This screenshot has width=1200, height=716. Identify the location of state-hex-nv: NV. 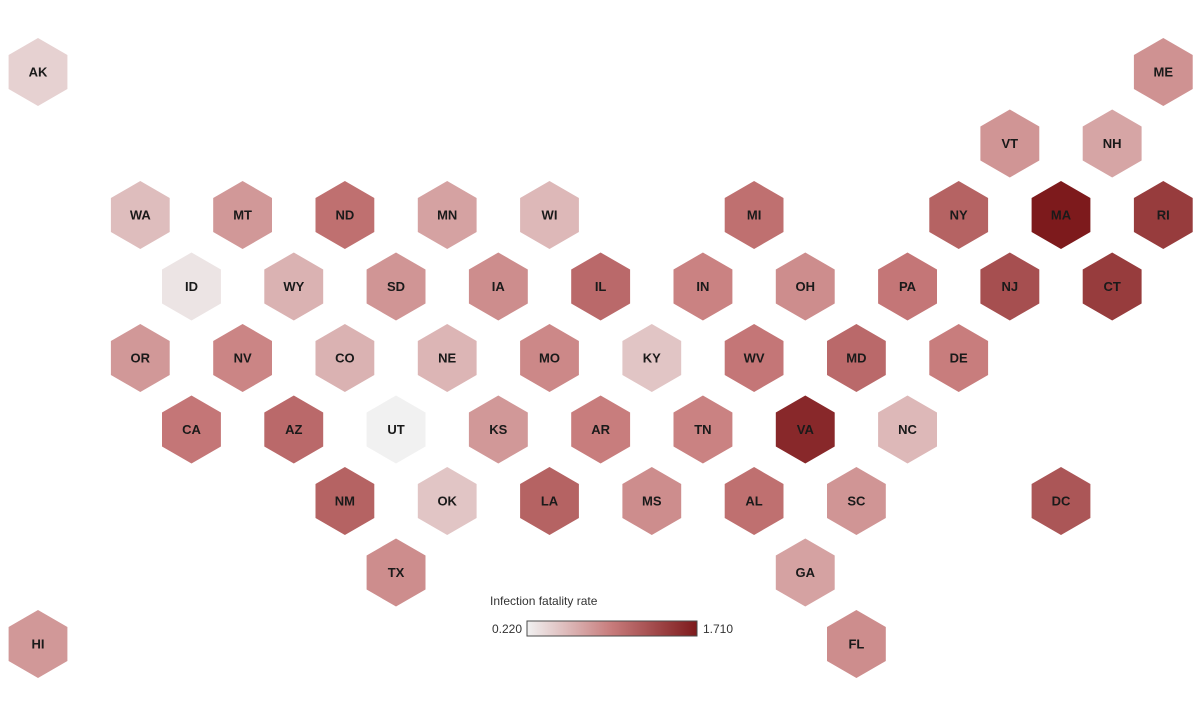
(242, 358).